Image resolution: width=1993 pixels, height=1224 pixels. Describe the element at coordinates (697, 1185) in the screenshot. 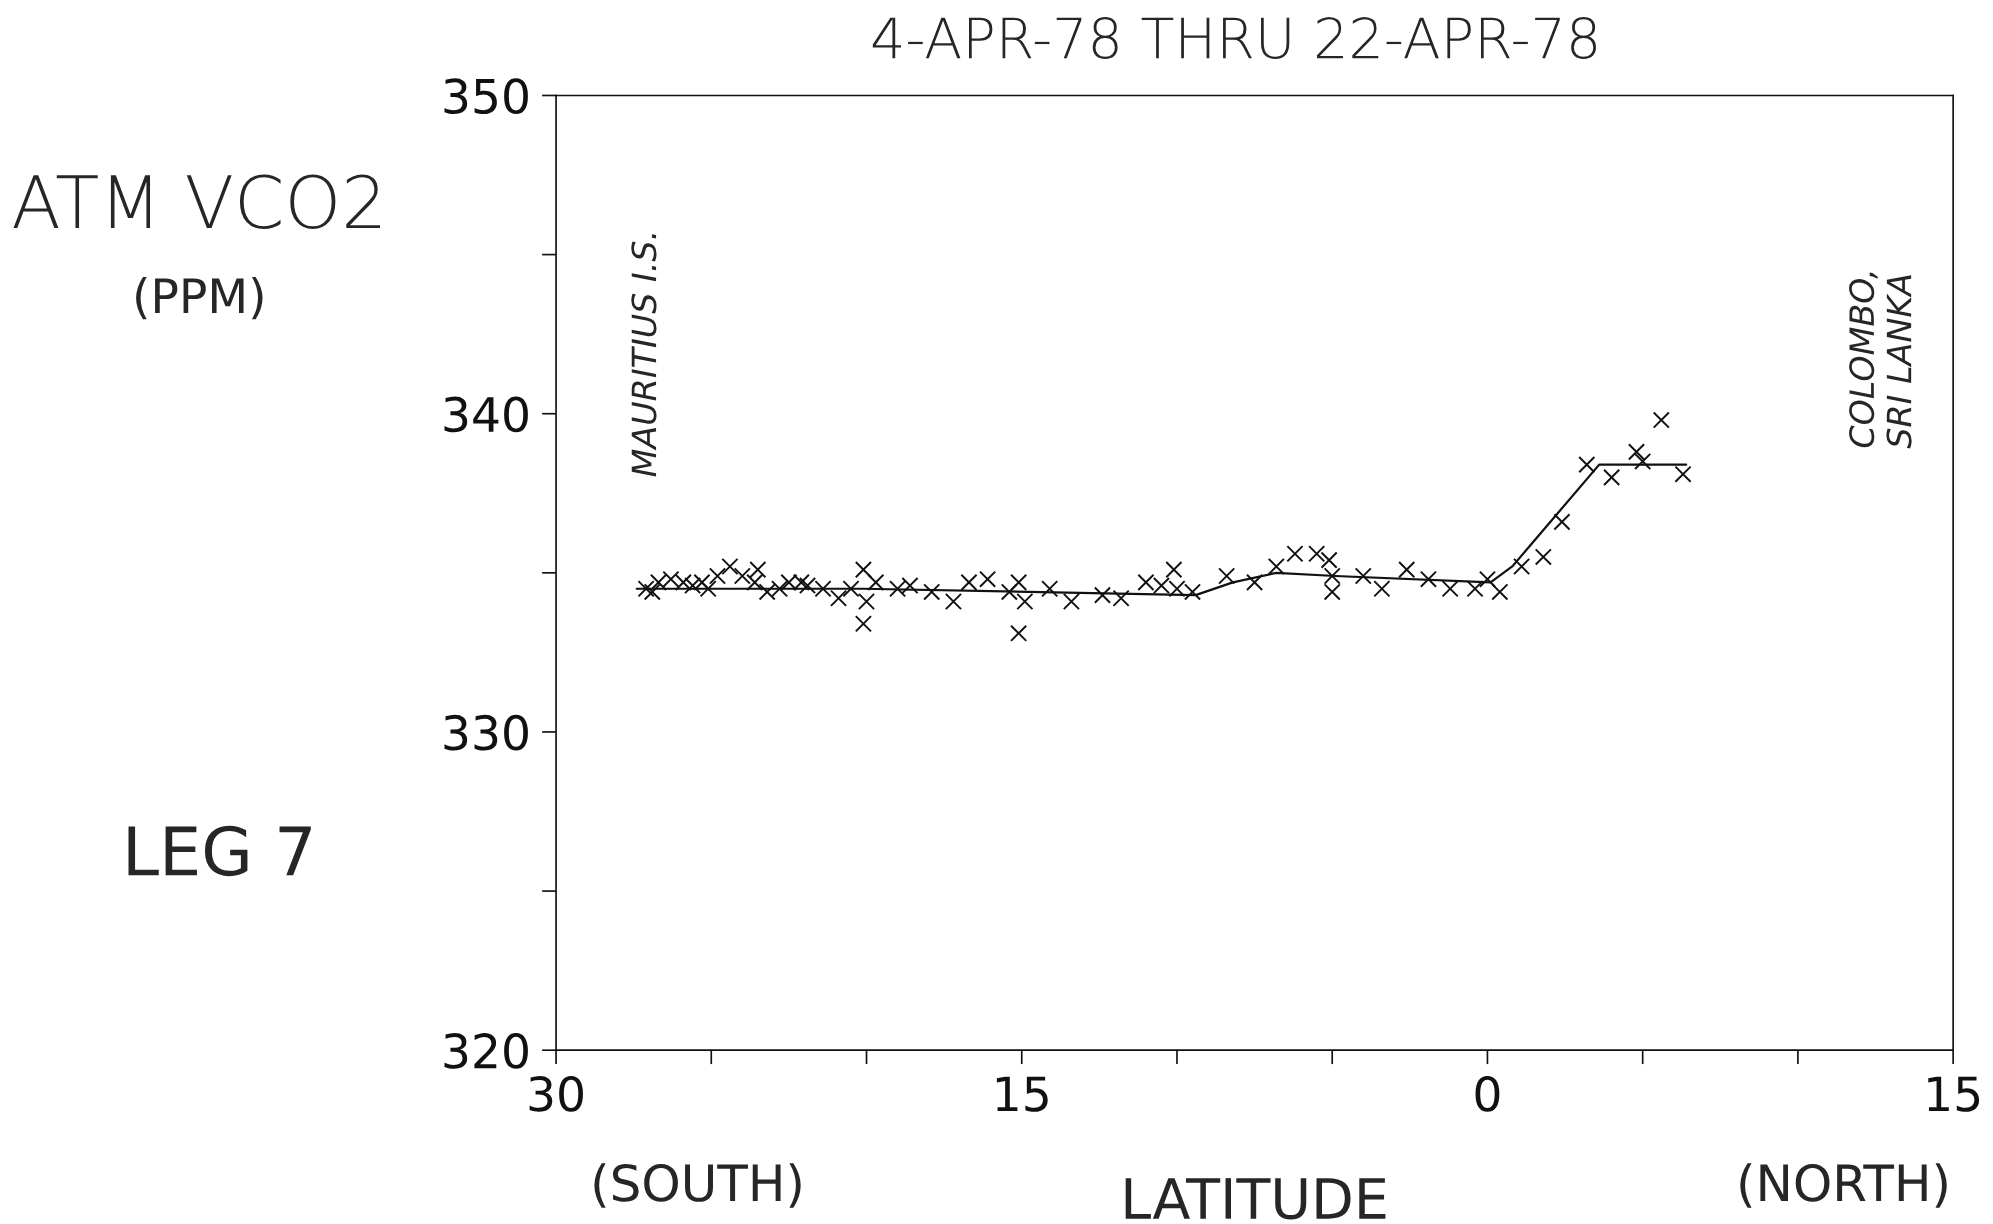

I see `text: (SOUTH)` at that location.